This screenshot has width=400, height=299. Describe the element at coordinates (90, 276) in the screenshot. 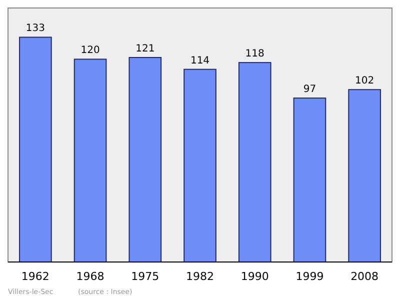

I see `x-tick-label: 1968` at that location.